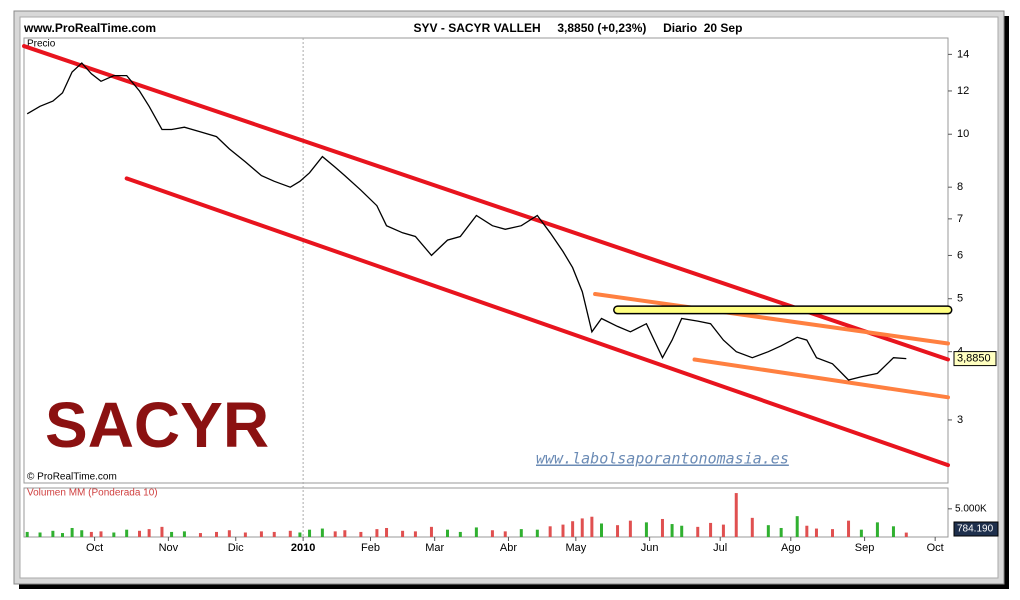  What do you see at coordinates (960, 219) in the screenshot?
I see `y-tick-label: 7` at bounding box center [960, 219].